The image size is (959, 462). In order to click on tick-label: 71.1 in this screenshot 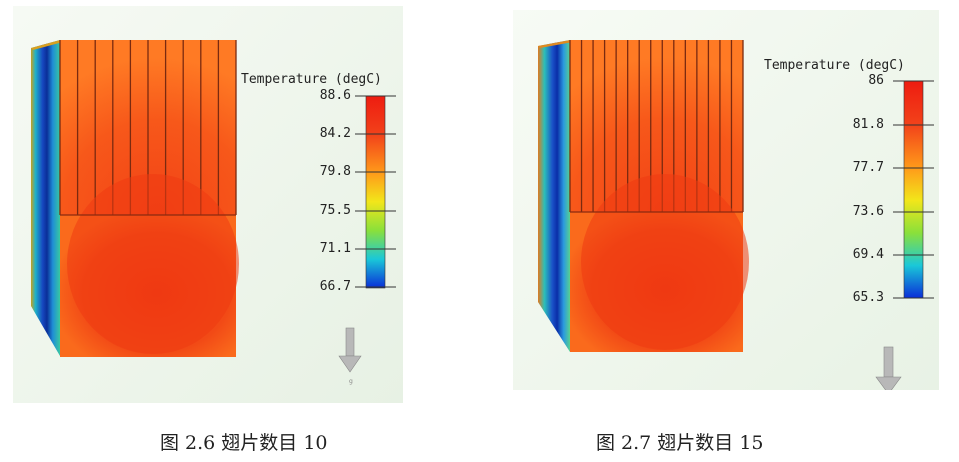, I will do `click(335, 248)`.